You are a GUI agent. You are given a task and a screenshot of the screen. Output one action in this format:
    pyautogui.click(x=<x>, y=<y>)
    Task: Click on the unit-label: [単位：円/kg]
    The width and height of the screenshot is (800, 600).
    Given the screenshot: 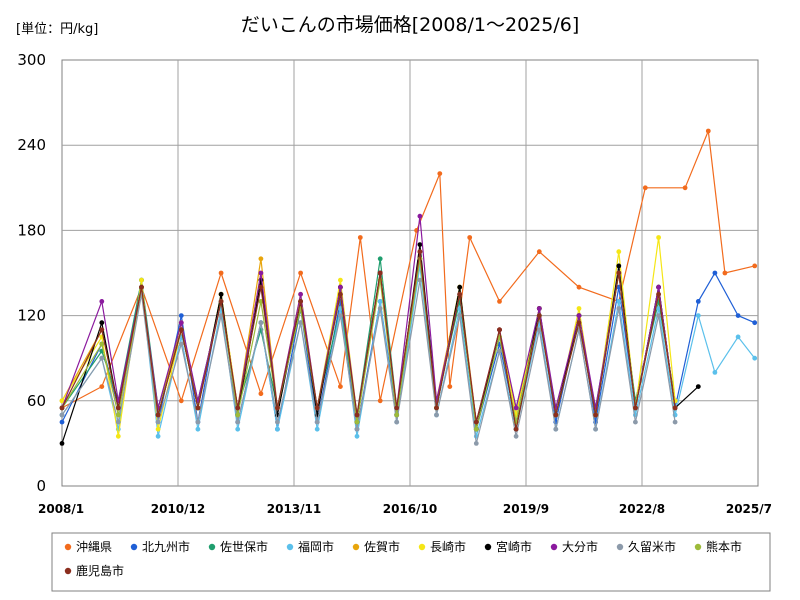 What is the action you would take?
    pyautogui.click(x=57, y=29)
    